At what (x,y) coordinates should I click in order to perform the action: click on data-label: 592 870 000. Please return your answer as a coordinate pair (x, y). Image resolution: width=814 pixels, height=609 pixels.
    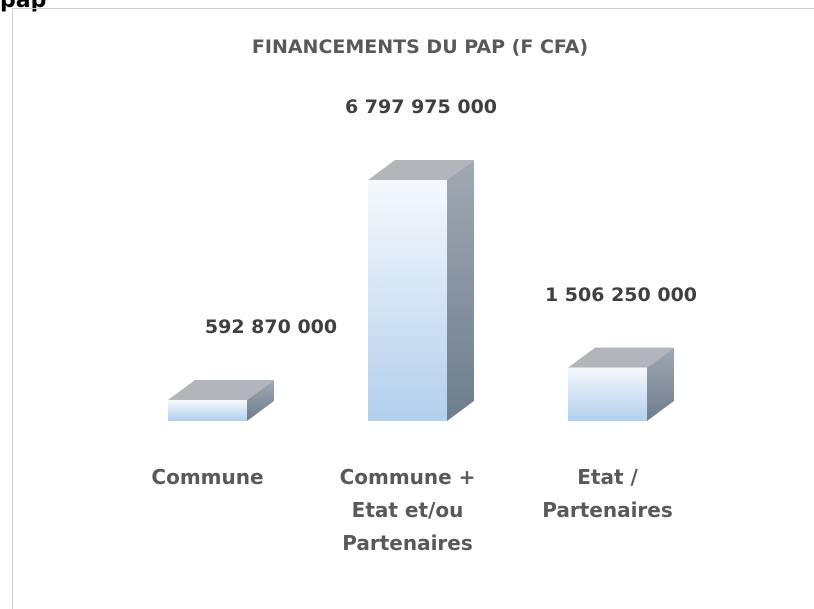
    Looking at the image, I should click on (271, 326).